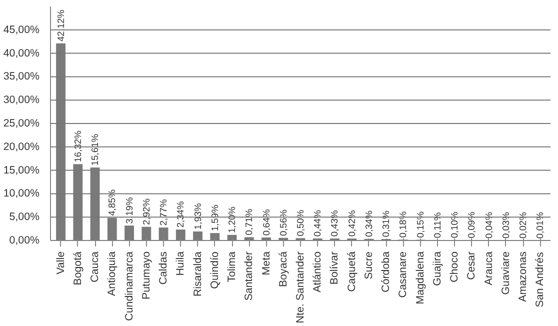 This screenshot has height=326, width=558. I want to click on x-tick-label: Casanare, so click(403, 274).